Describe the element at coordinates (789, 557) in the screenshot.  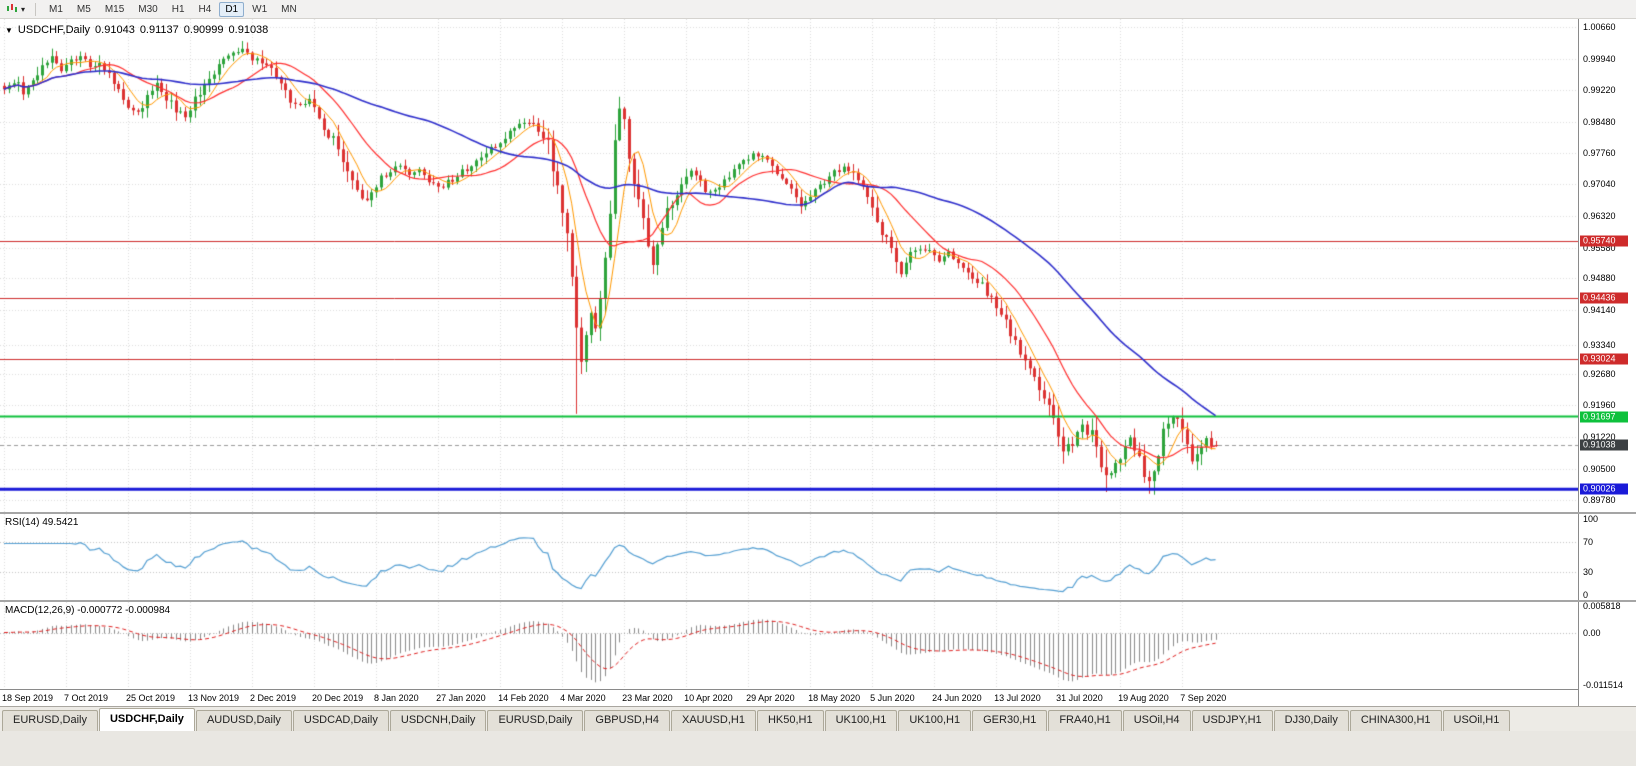
I see `rsi-indicator-canvas` at that location.